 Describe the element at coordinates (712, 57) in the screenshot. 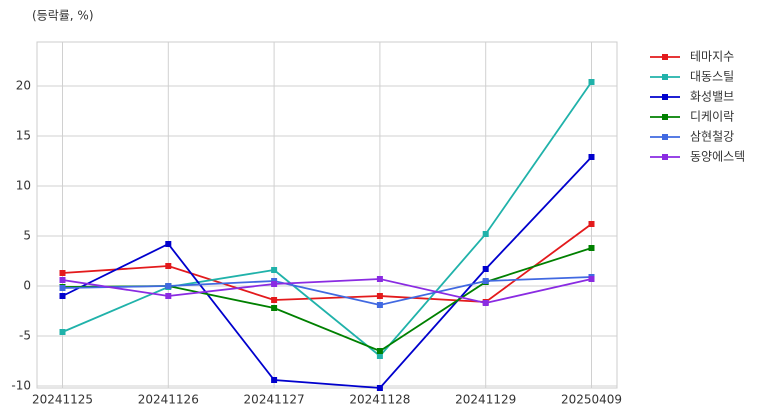

I see `legend-label: 테마지수` at that location.